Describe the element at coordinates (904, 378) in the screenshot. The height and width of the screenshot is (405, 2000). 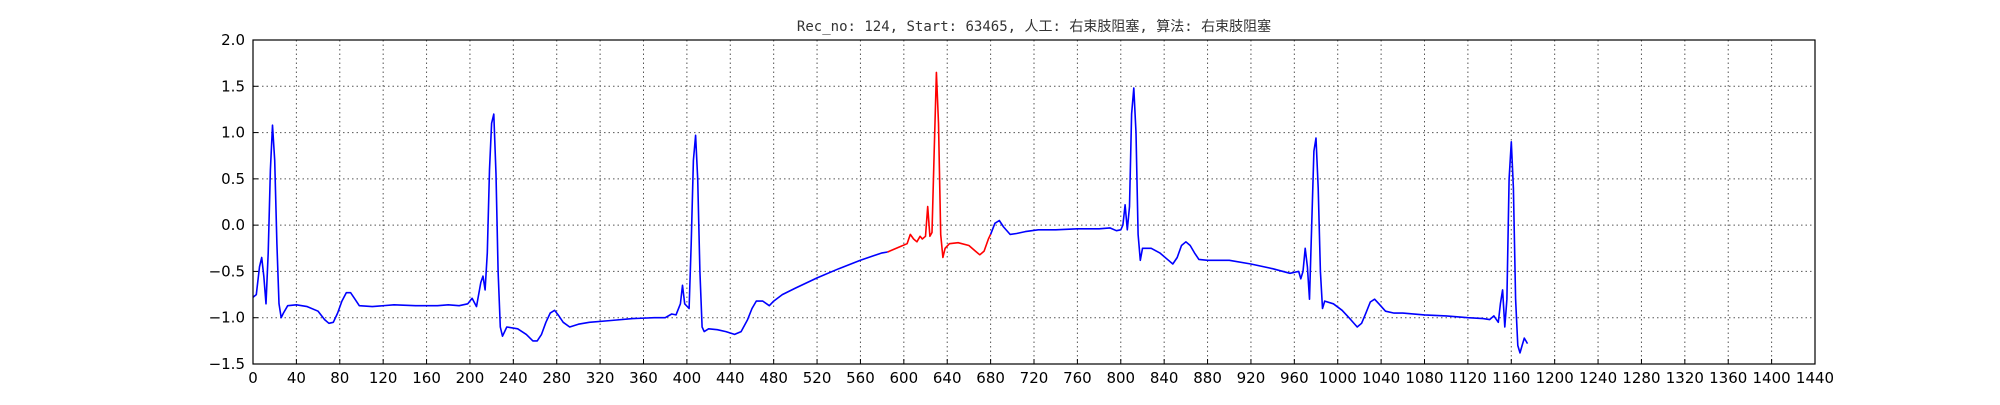
I see `x-tick-label: 600` at that location.